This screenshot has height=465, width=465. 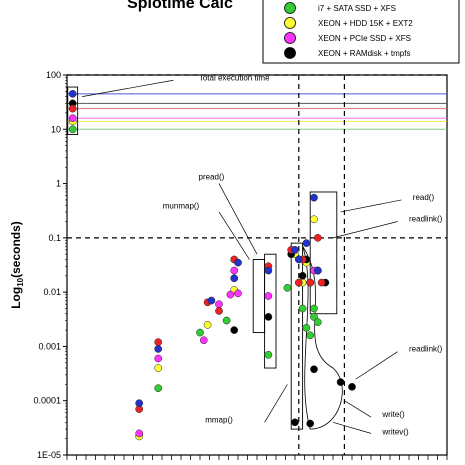 What do you see at coordinates (58, 184) in the screenshot?
I see `y-tick-label: 1` at bounding box center [58, 184].